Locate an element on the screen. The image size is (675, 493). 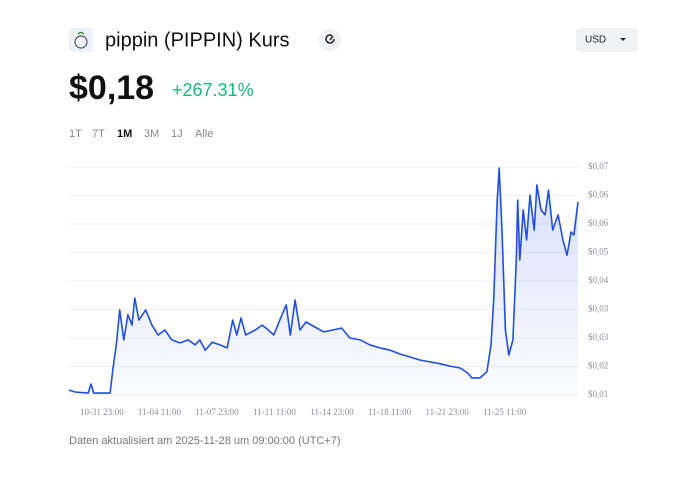
currency: USD is located at coordinates (595, 40).